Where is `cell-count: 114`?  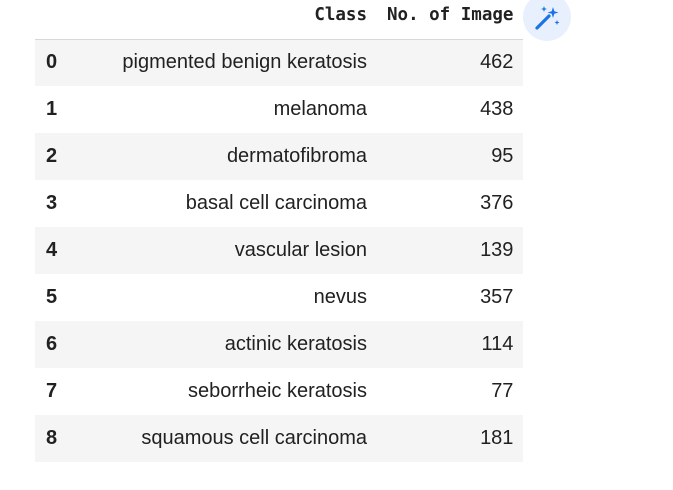
cell-count: 114 is located at coordinates (497, 344).